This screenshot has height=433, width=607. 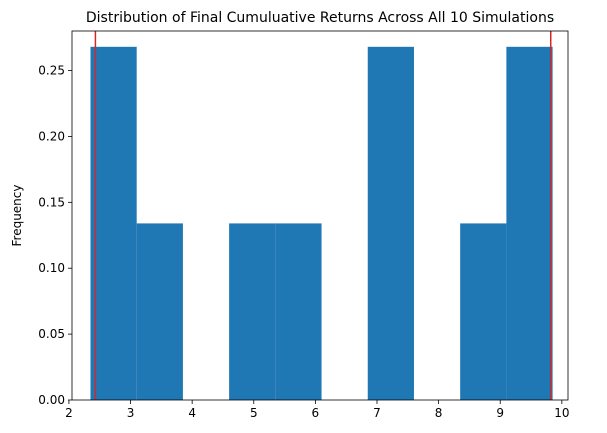 I want to click on x-axis: 2 3 4 5 6 7 8 9 10, so click(x=317, y=410).